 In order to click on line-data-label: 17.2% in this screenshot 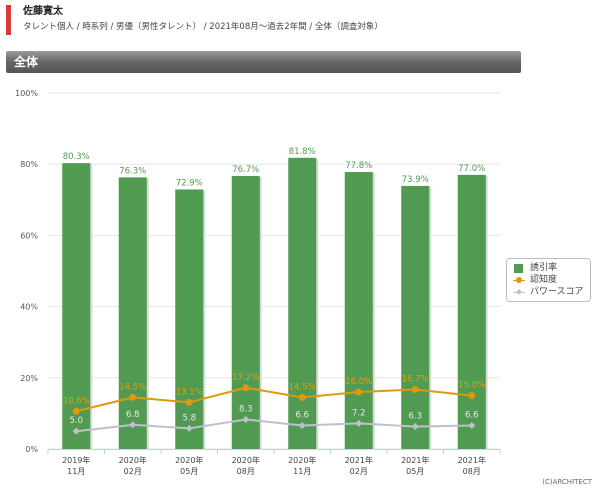, I will do `click(245, 378)`.